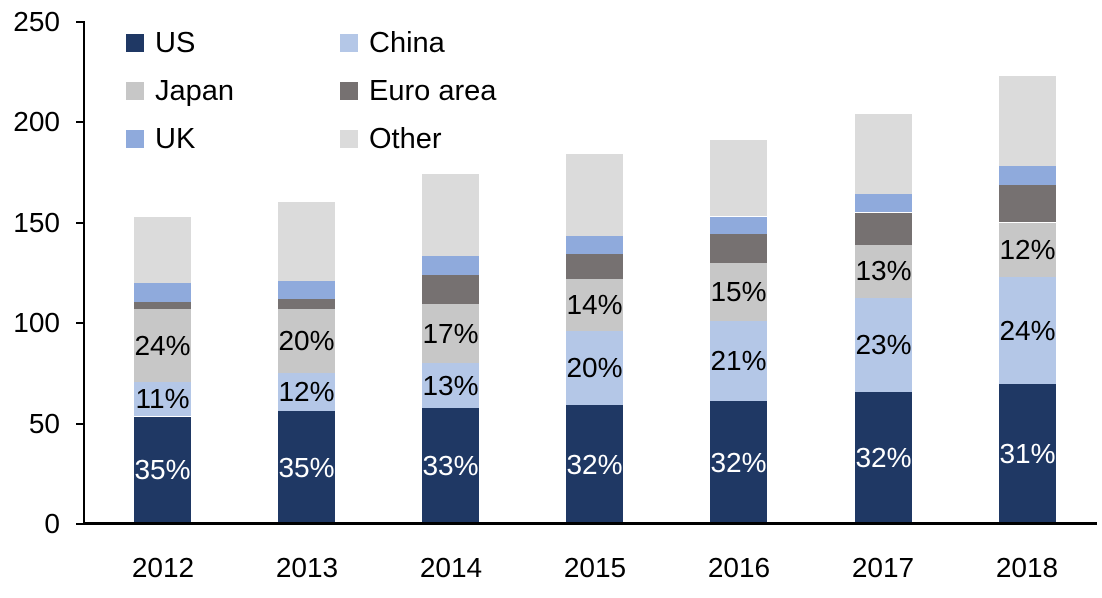 Image resolution: width=1102 pixels, height=598 pixels. Describe the element at coordinates (307, 567) in the screenshot. I see `x-tick-label-2013: 2013` at that location.